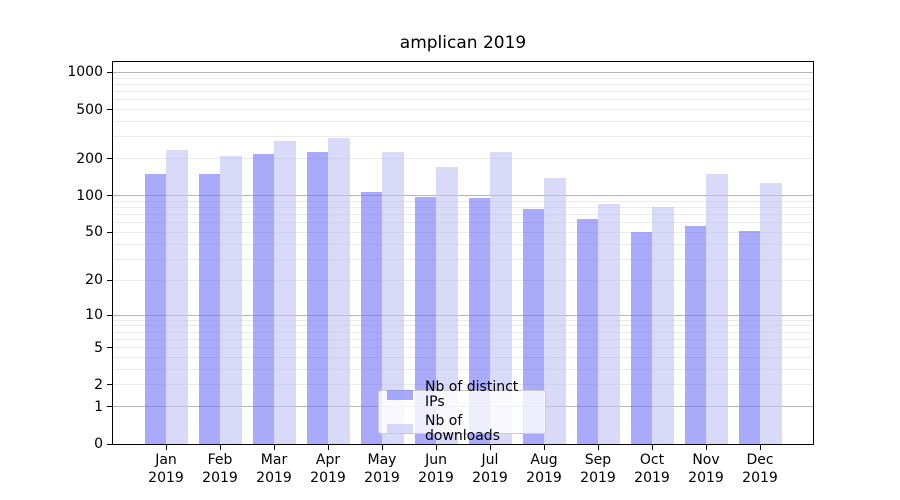 The image size is (900, 500). What do you see at coordinates (94, 232) in the screenshot?
I see `y-tick-label: 50` at bounding box center [94, 232].